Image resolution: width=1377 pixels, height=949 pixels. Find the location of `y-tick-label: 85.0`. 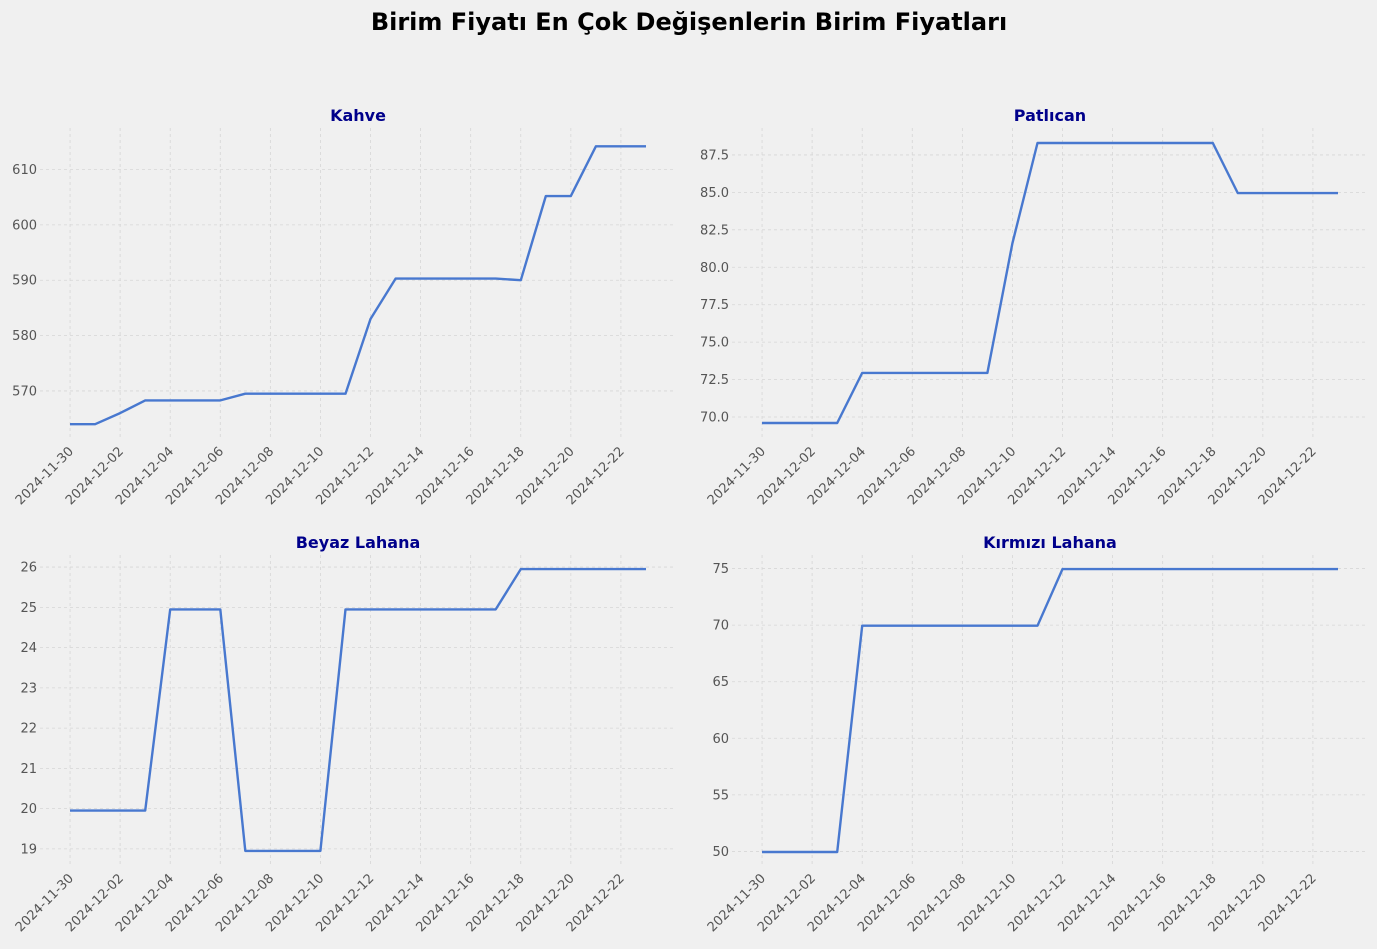

y-tick-label: 85.0 is located at coordinates (714, 193).